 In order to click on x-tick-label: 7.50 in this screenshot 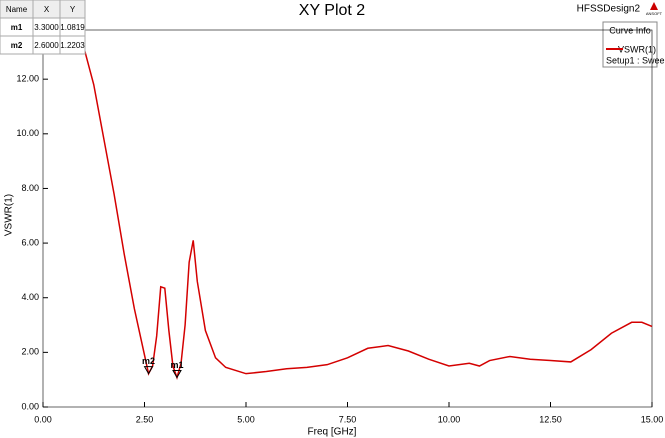, I will do `click(348, 419)`.